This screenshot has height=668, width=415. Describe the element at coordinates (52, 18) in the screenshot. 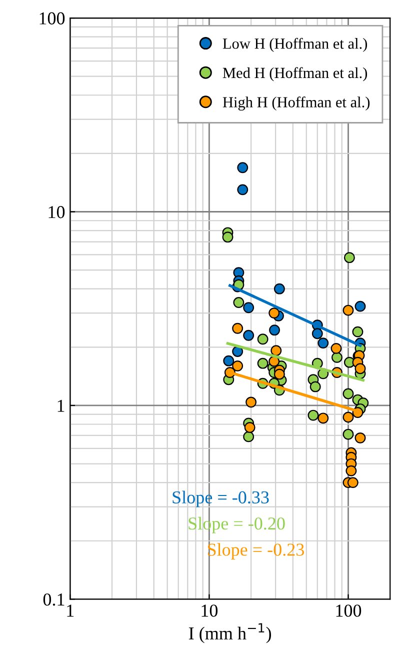

I see `y-tick-label: 100` at that location.